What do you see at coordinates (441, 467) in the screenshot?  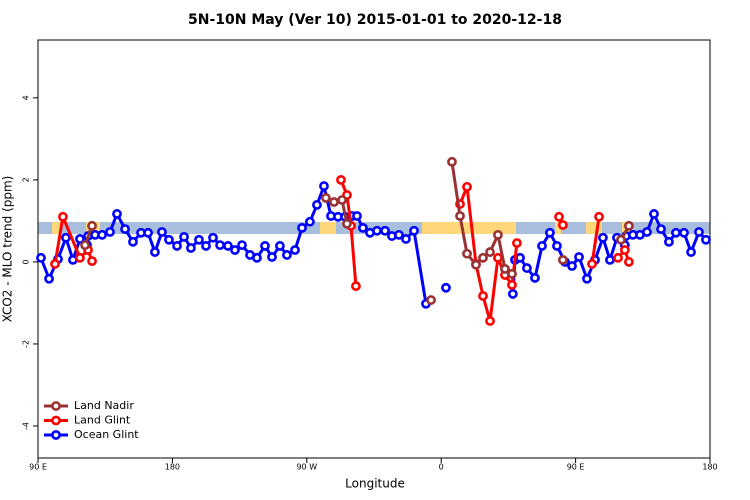 I see `x-tick-label: 0` at bounding box center [441, 467].